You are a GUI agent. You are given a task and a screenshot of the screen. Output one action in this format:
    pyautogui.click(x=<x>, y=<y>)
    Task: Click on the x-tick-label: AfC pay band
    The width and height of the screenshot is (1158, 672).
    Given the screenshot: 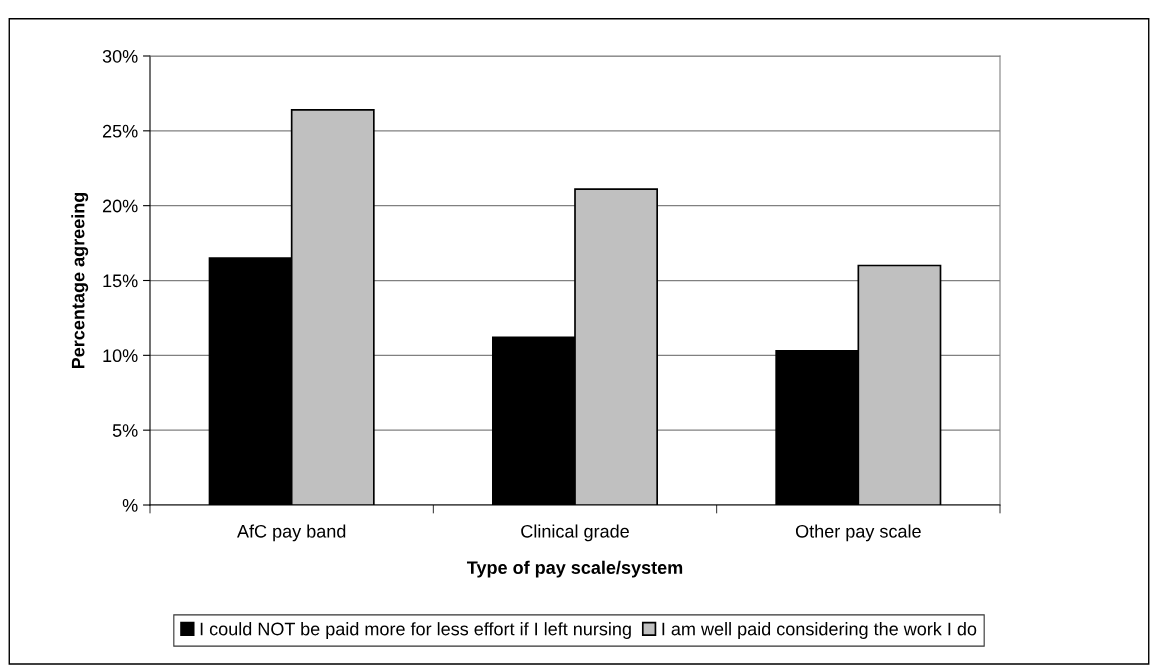 What is the action you would take?
    pyautogui.click(x=291, y=533)
    